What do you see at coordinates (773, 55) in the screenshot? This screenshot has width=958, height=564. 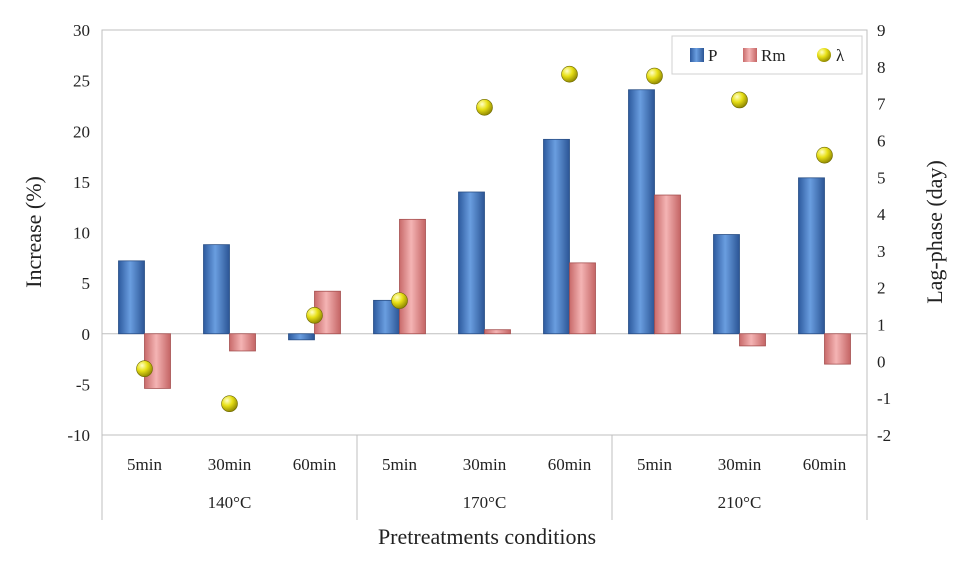 I see `legend-label-rm: Rm` at bounding box center [773, 55].